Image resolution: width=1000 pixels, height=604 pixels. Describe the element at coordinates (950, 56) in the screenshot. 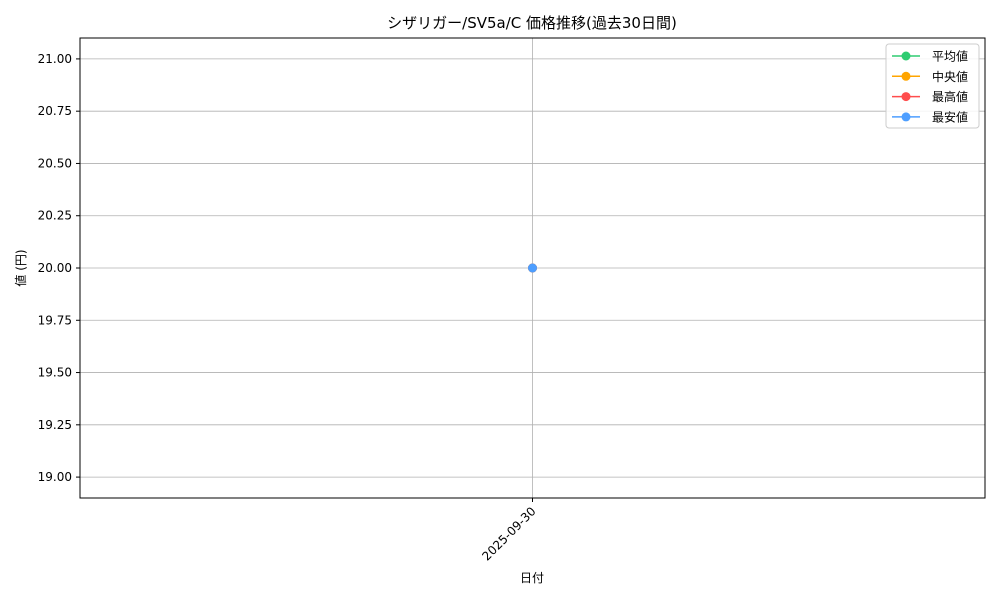

I see `legend-label: 平均値` at that location.